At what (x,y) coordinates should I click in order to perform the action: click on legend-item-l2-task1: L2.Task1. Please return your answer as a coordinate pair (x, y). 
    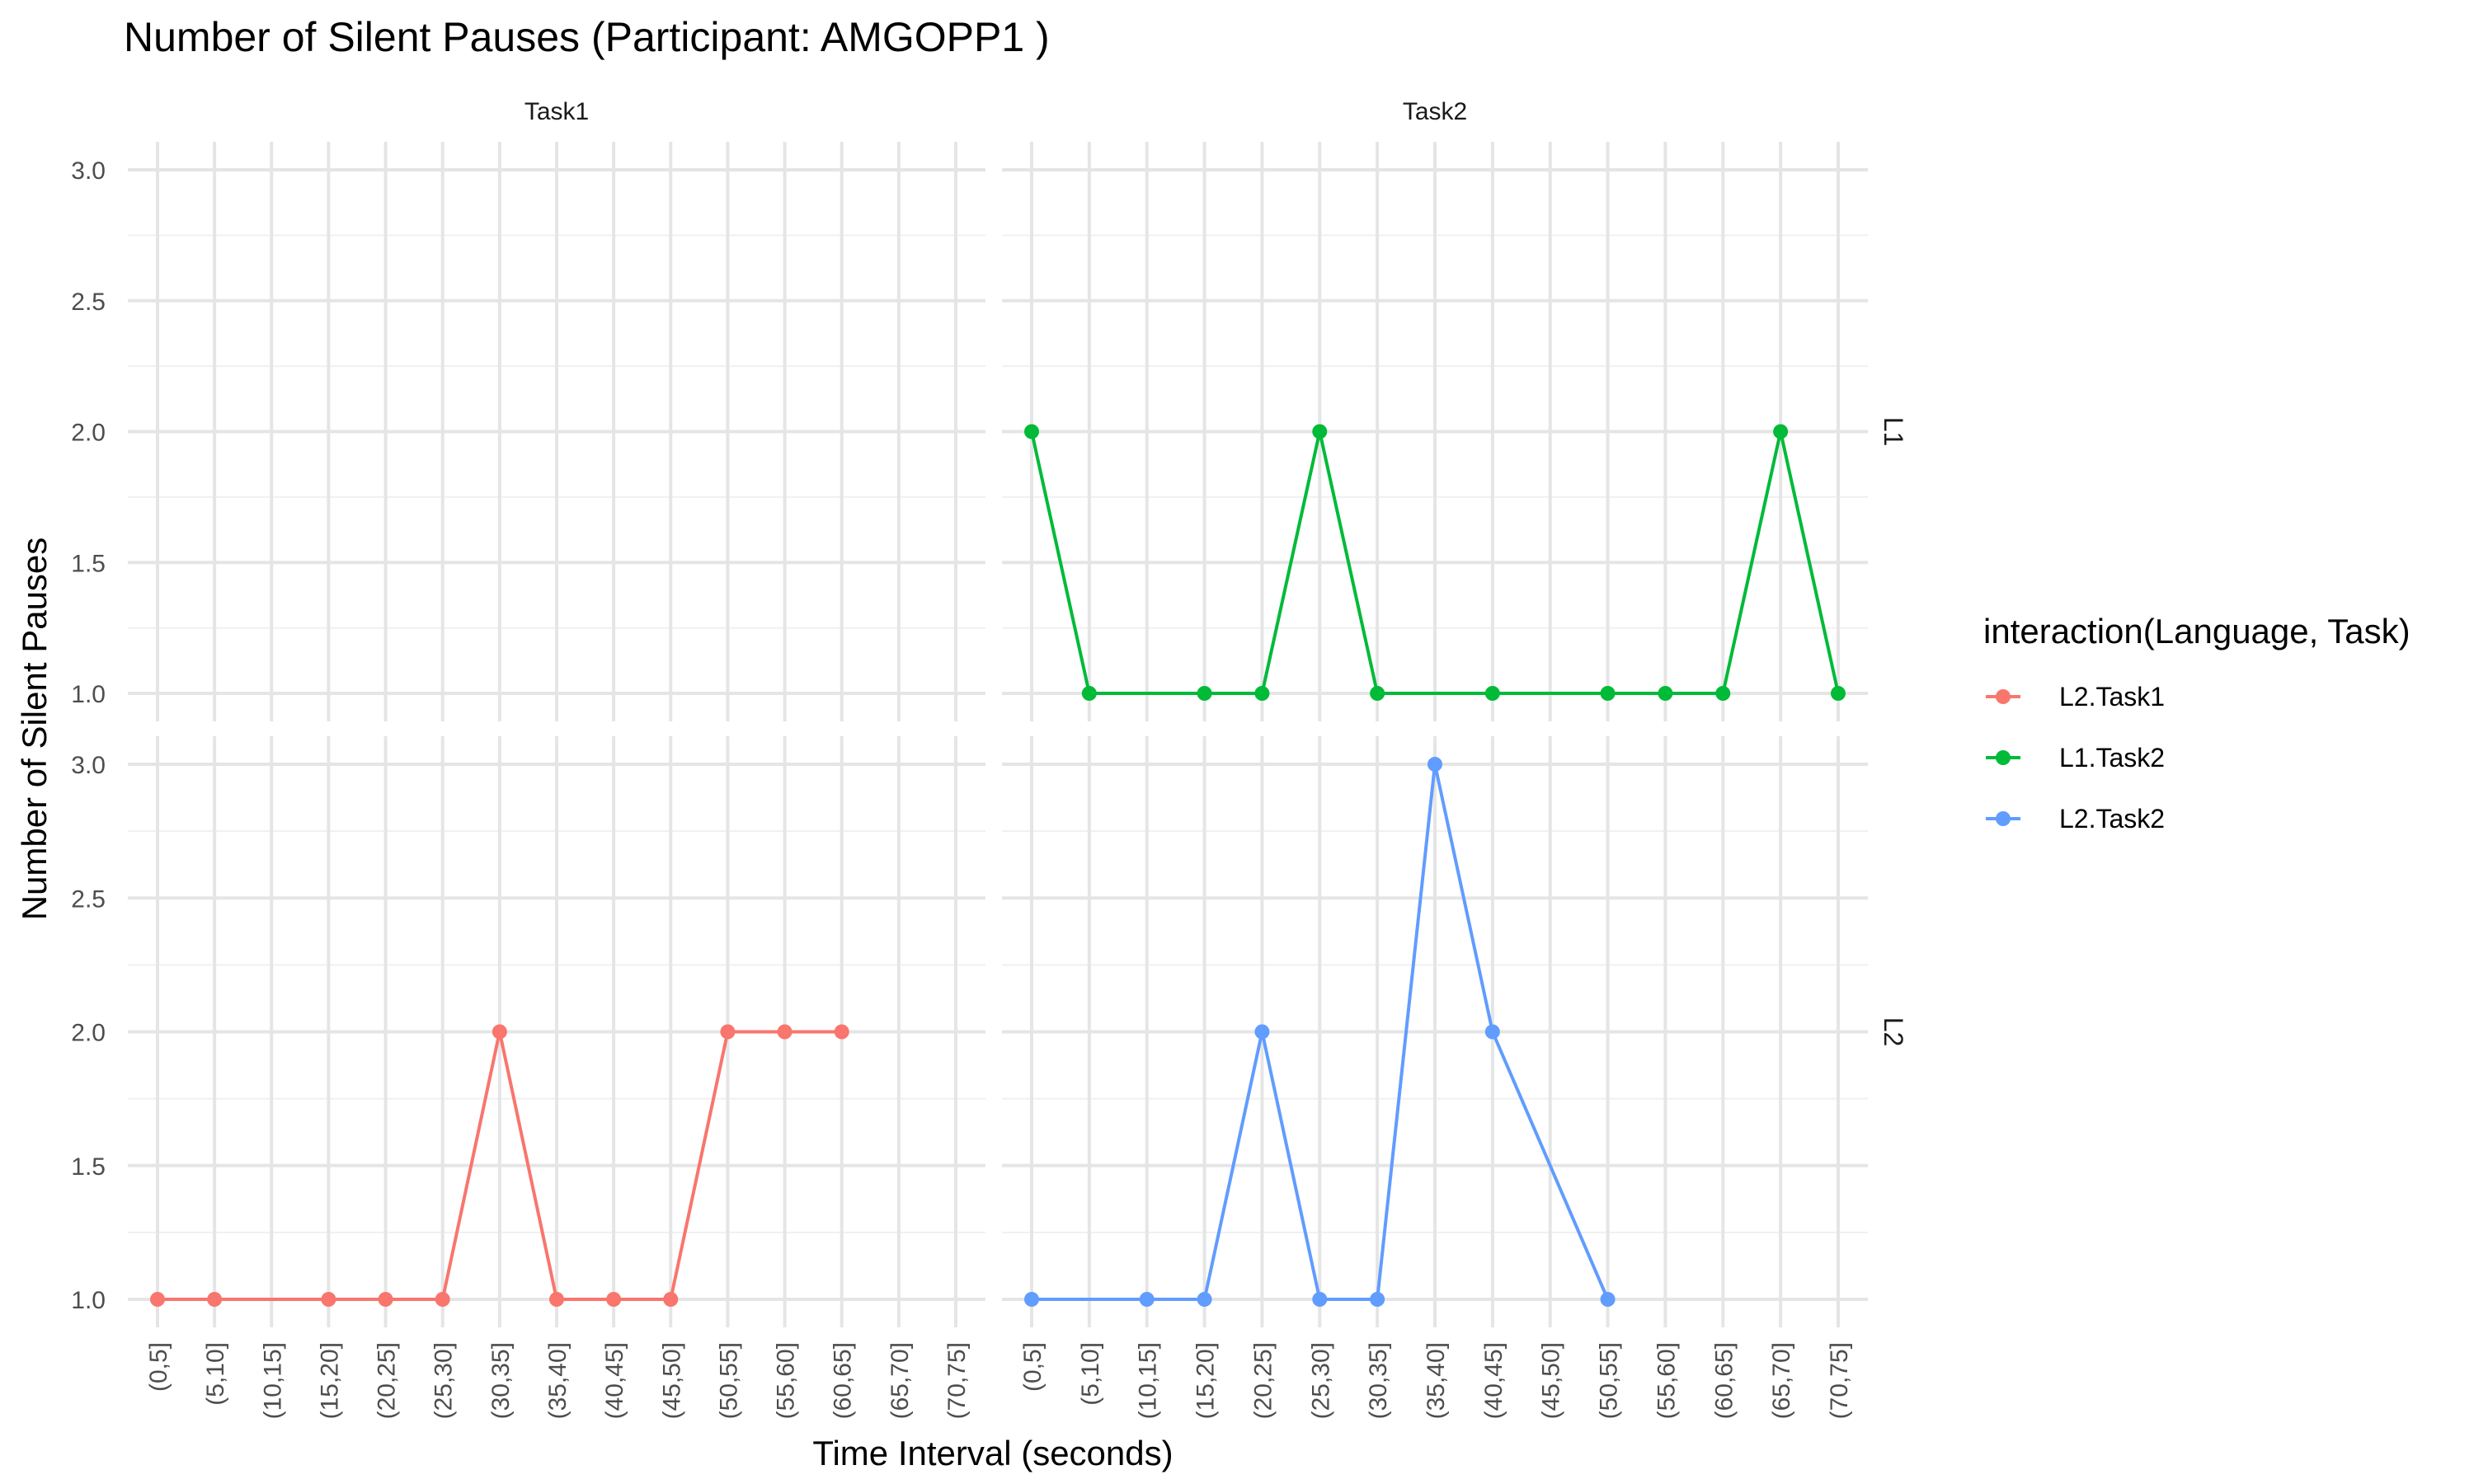
    Looking at the image, I should click on (2075, 696).